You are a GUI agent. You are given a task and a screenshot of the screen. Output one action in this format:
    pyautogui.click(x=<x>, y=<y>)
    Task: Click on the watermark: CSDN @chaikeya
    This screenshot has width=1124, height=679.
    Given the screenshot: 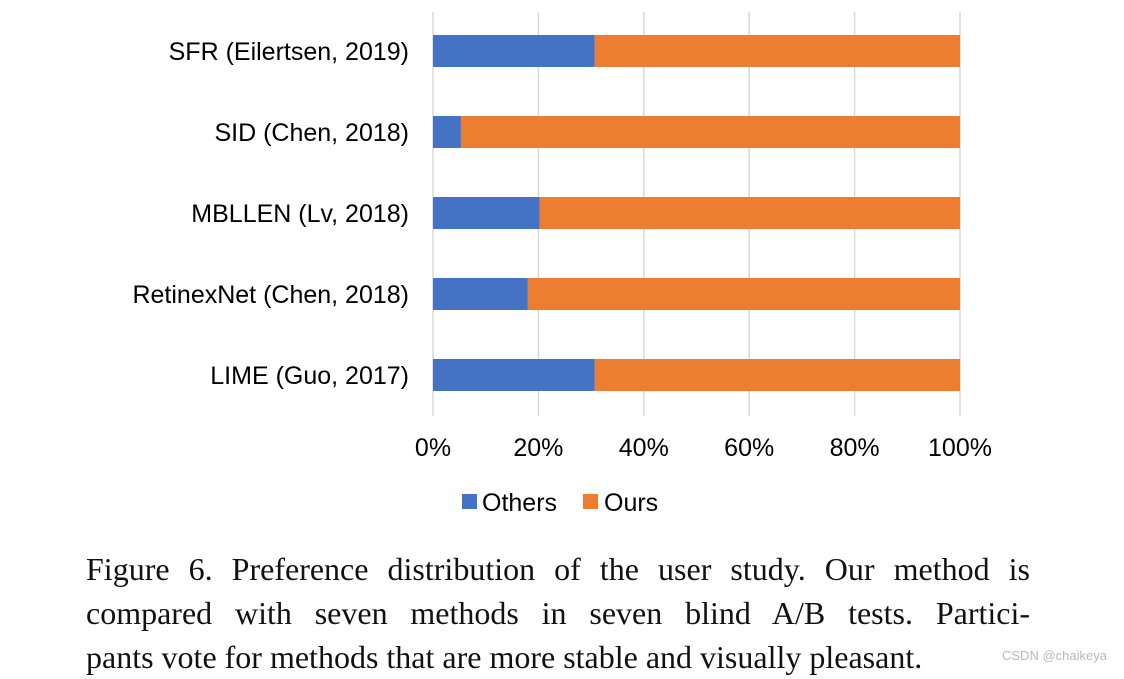 What is the action you would take?
    pyautogui.click(x=1054, y=655)
    